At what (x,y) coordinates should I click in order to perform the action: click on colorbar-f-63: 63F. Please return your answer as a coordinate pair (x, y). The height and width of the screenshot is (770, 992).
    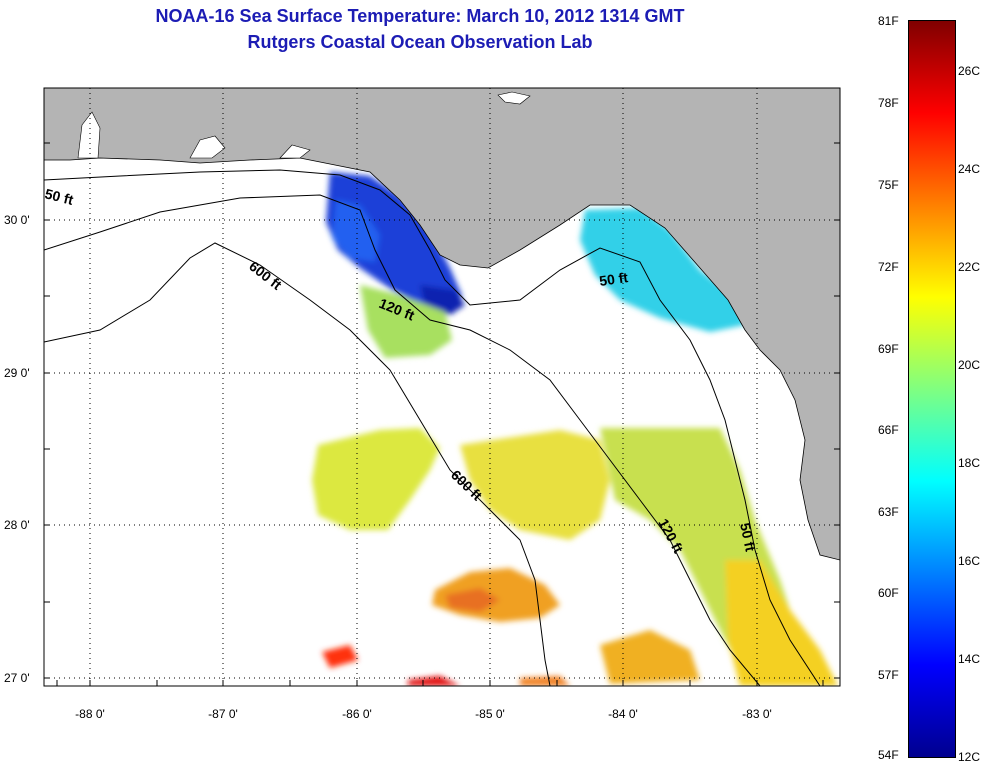
    Looking at the image, I should click on (888, 512).